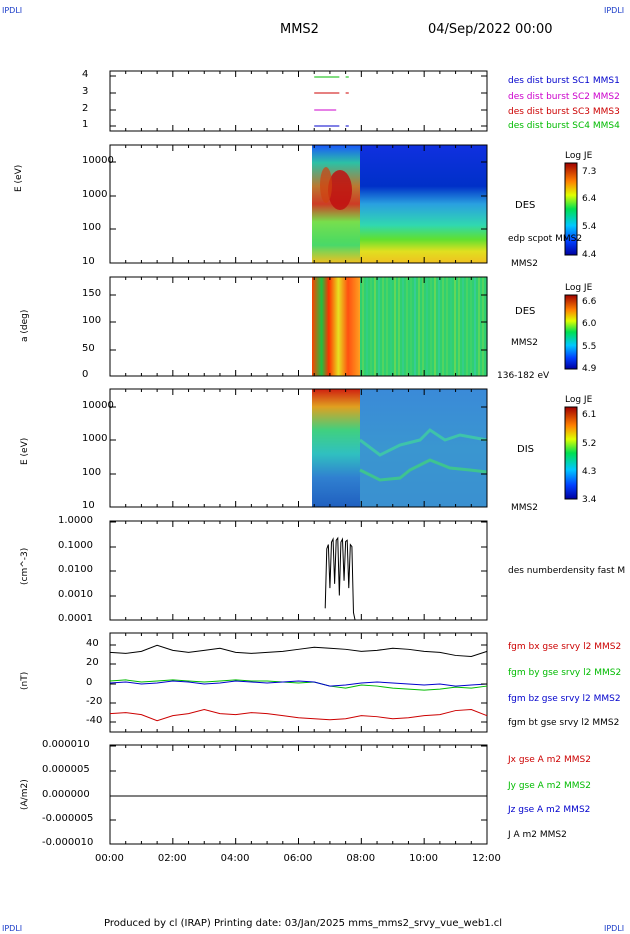  Describe the element at coordinates (299, 29) in the screenshot. I see `spacecraft-title: MMS2` at that location.